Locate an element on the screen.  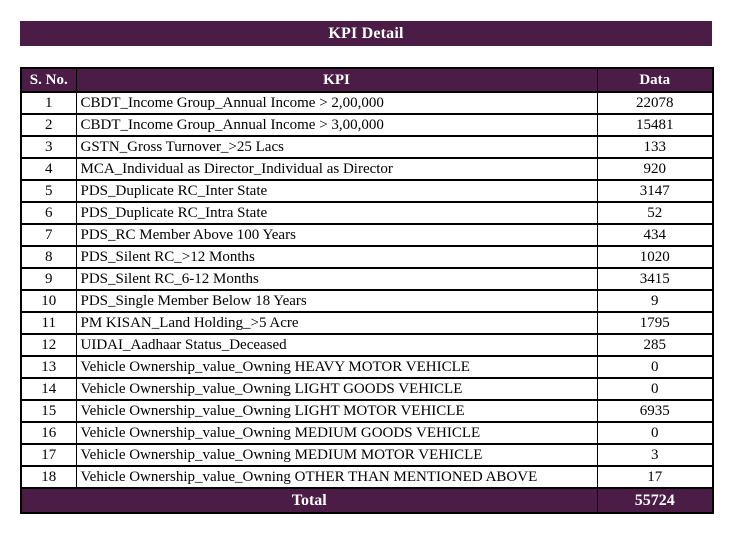
data-cell: 3 is located at coordinates (655, 455).